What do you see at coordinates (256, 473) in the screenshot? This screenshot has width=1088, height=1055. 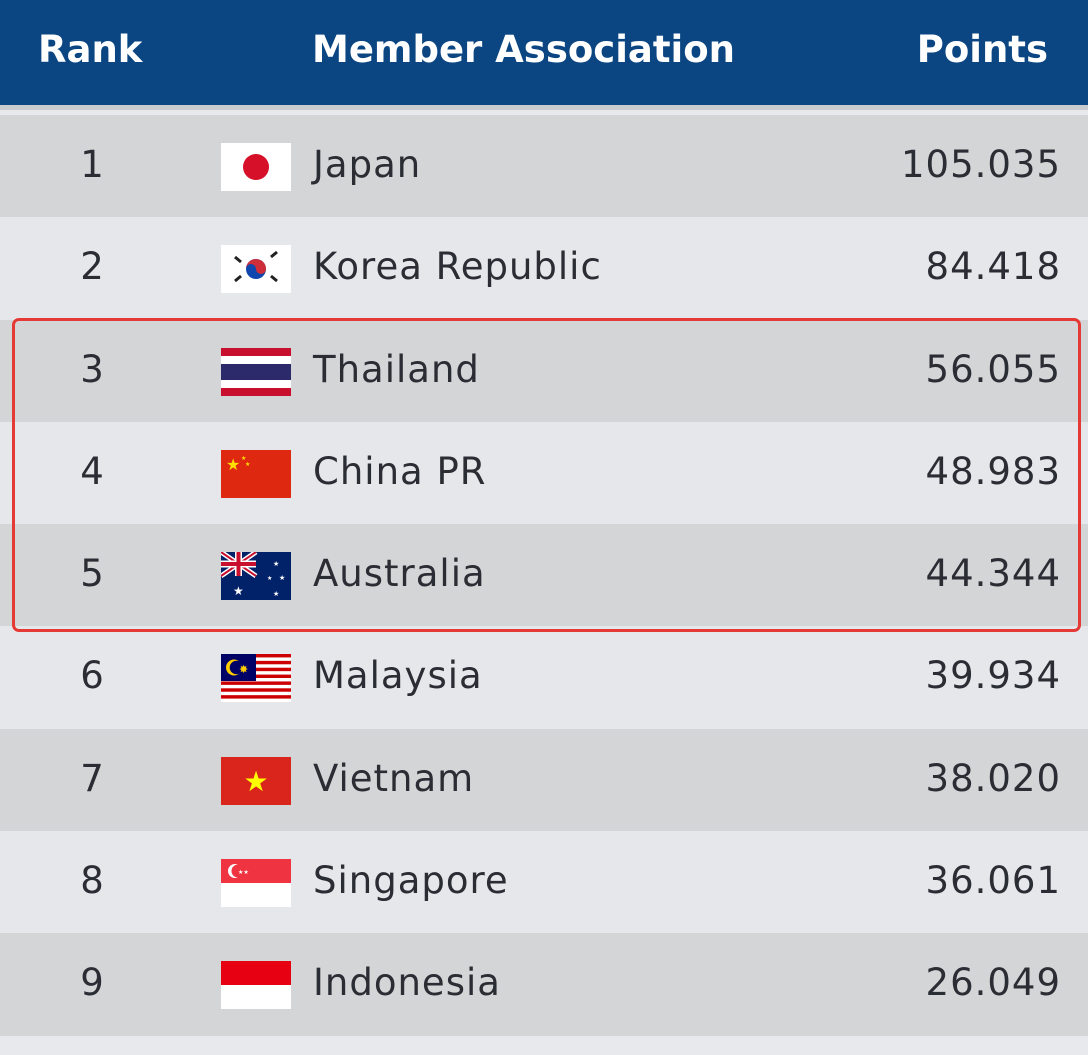 I see `china-flag-icon: ★ ★ ★` at bounding box center [256, 473].